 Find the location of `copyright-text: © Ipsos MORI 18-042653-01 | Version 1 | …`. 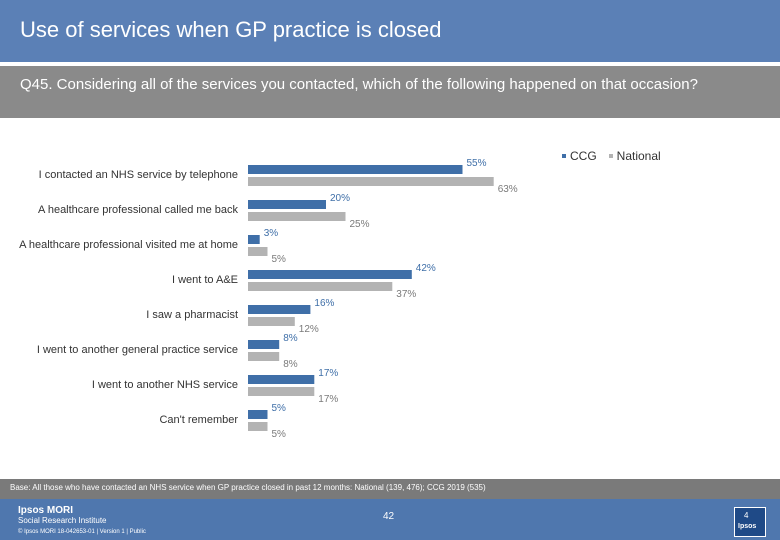

copyright-text: © Ipsos MORI 18-042653-01 | Version 1 | … is located at coordinates (82, 532).